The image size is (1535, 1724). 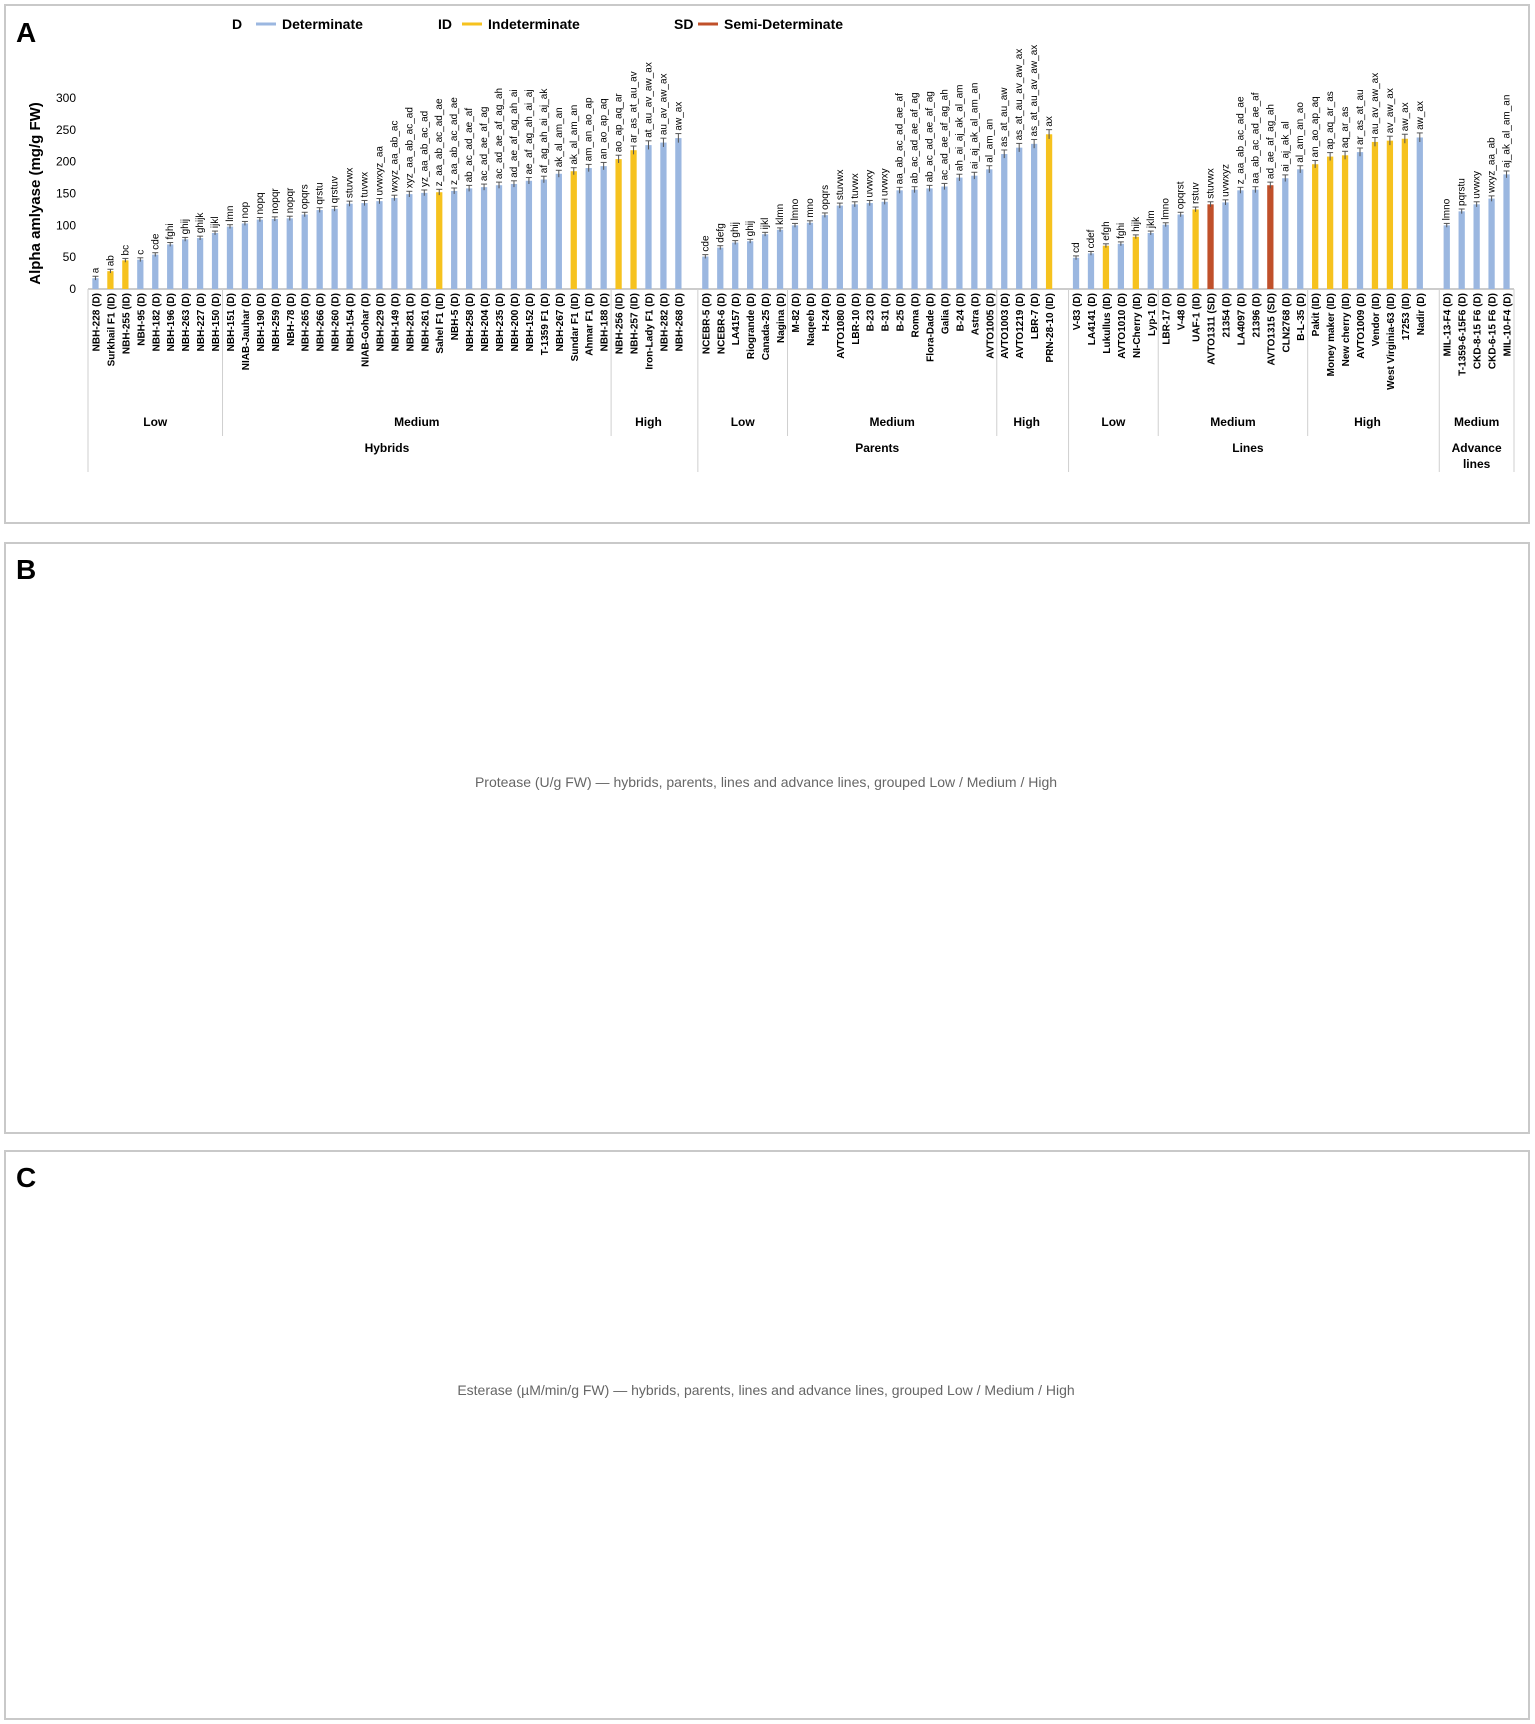 I want to click on group-label: Lines, so click(x=1248, y=448).